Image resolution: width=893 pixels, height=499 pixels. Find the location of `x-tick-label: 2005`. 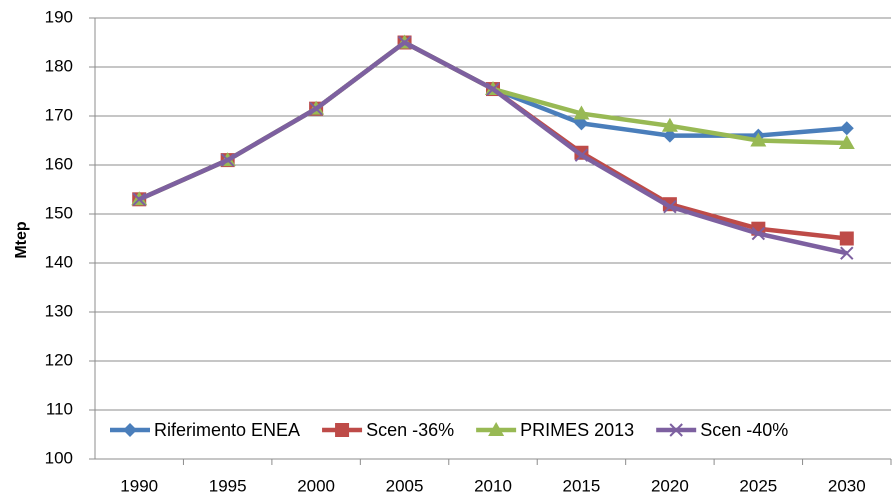

x-tick-label: 2005 is located at coordinates (405, 485).